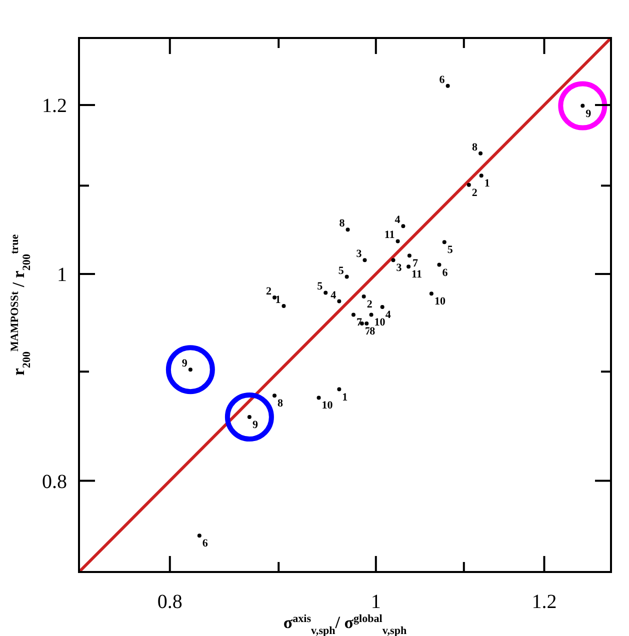  Describe the element at coordinates (62, 275) in the screenshot. I see `y-tick-label: 1` at that location.